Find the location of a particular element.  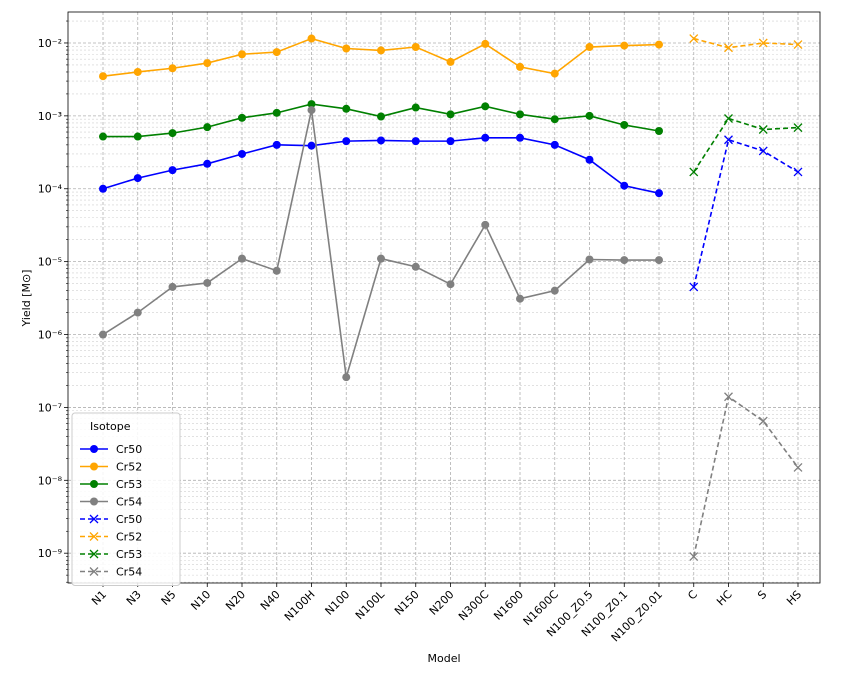

x-tick-label: HC is located at coordinates (724, 598).